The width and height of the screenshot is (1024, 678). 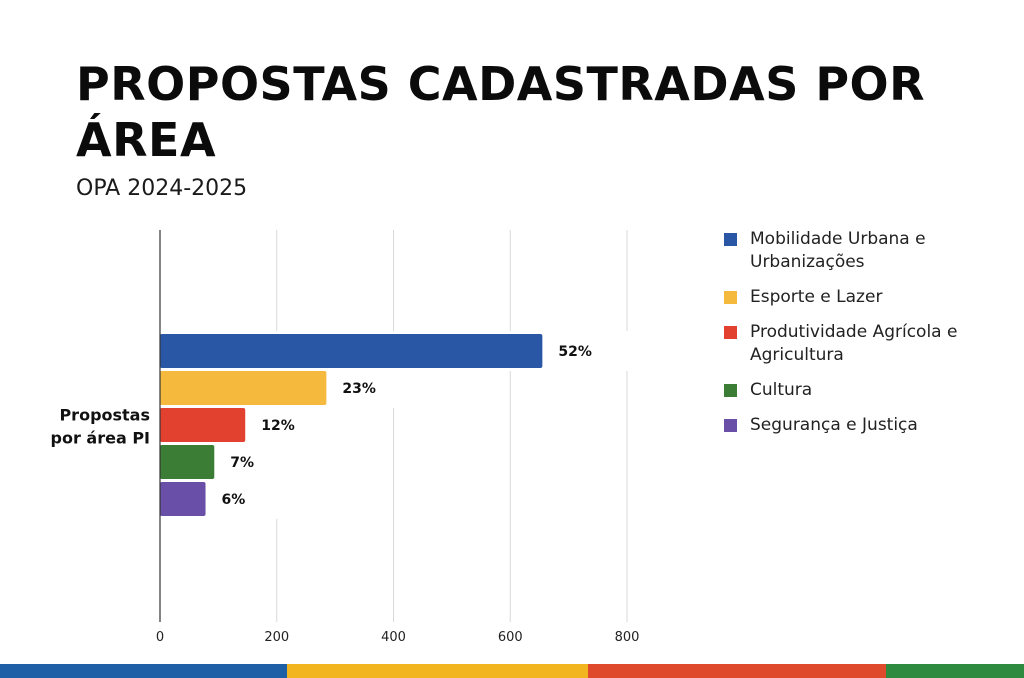 I want to click on page-title: PROPOSTAS CADASTRADAS POR ÁREA, so click(x=501, y=112).